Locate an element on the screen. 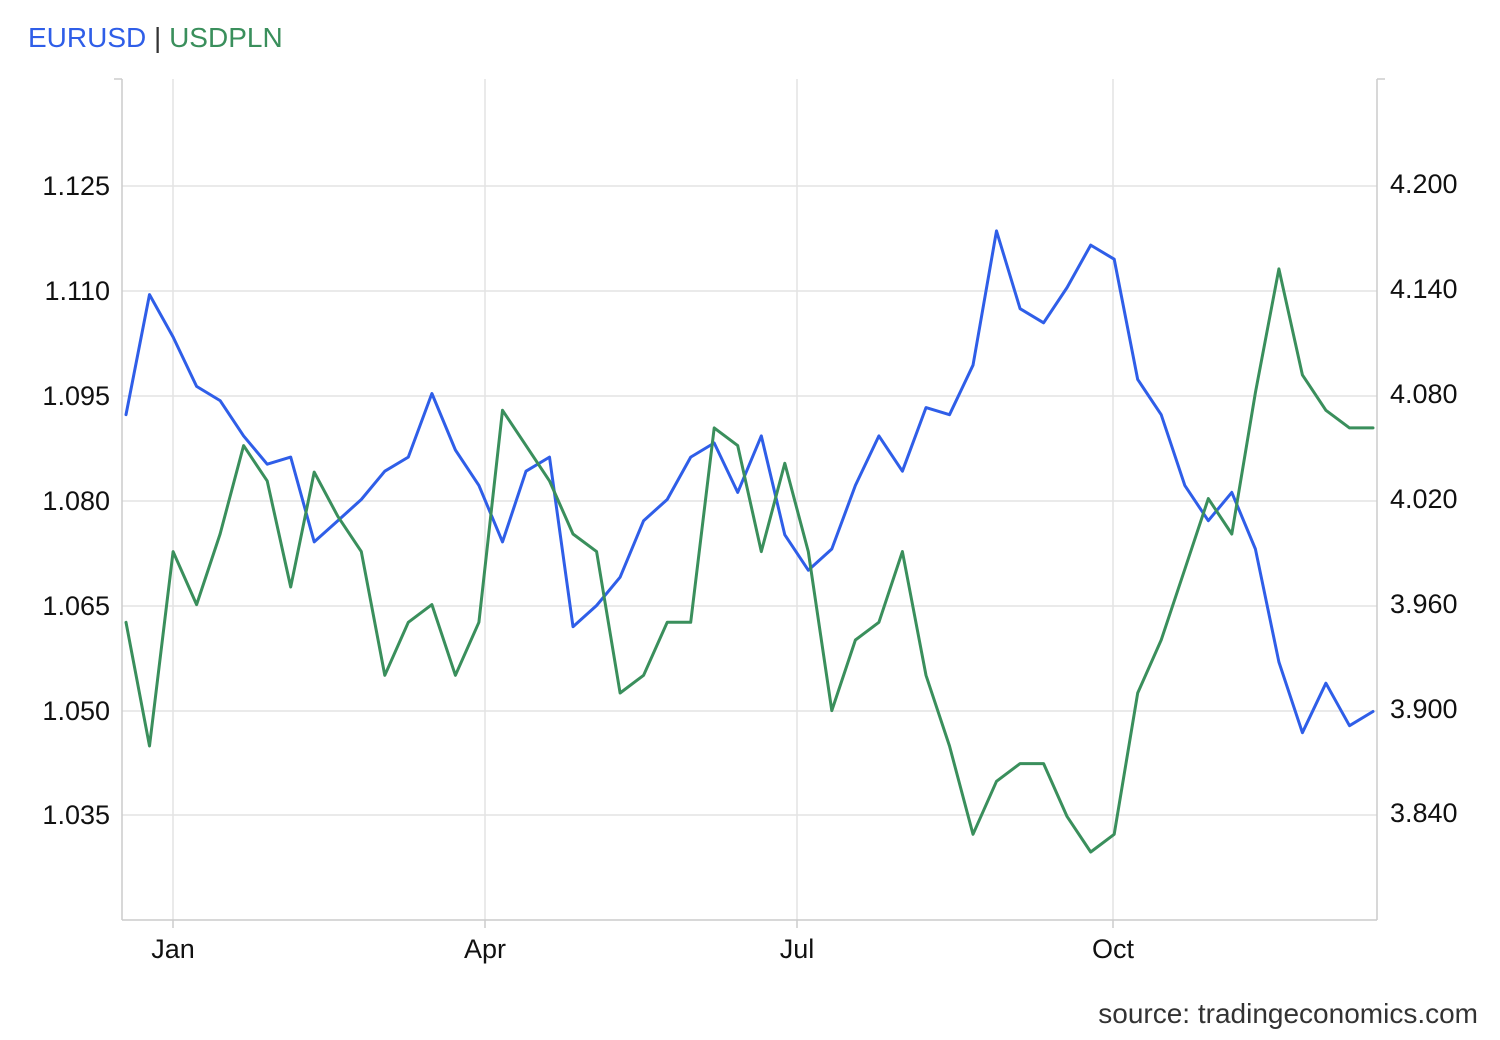 The width and height of the screenshot is (1500, 1040). right-tick-label-6: 3.840 is located at coordinates (1424, 813).